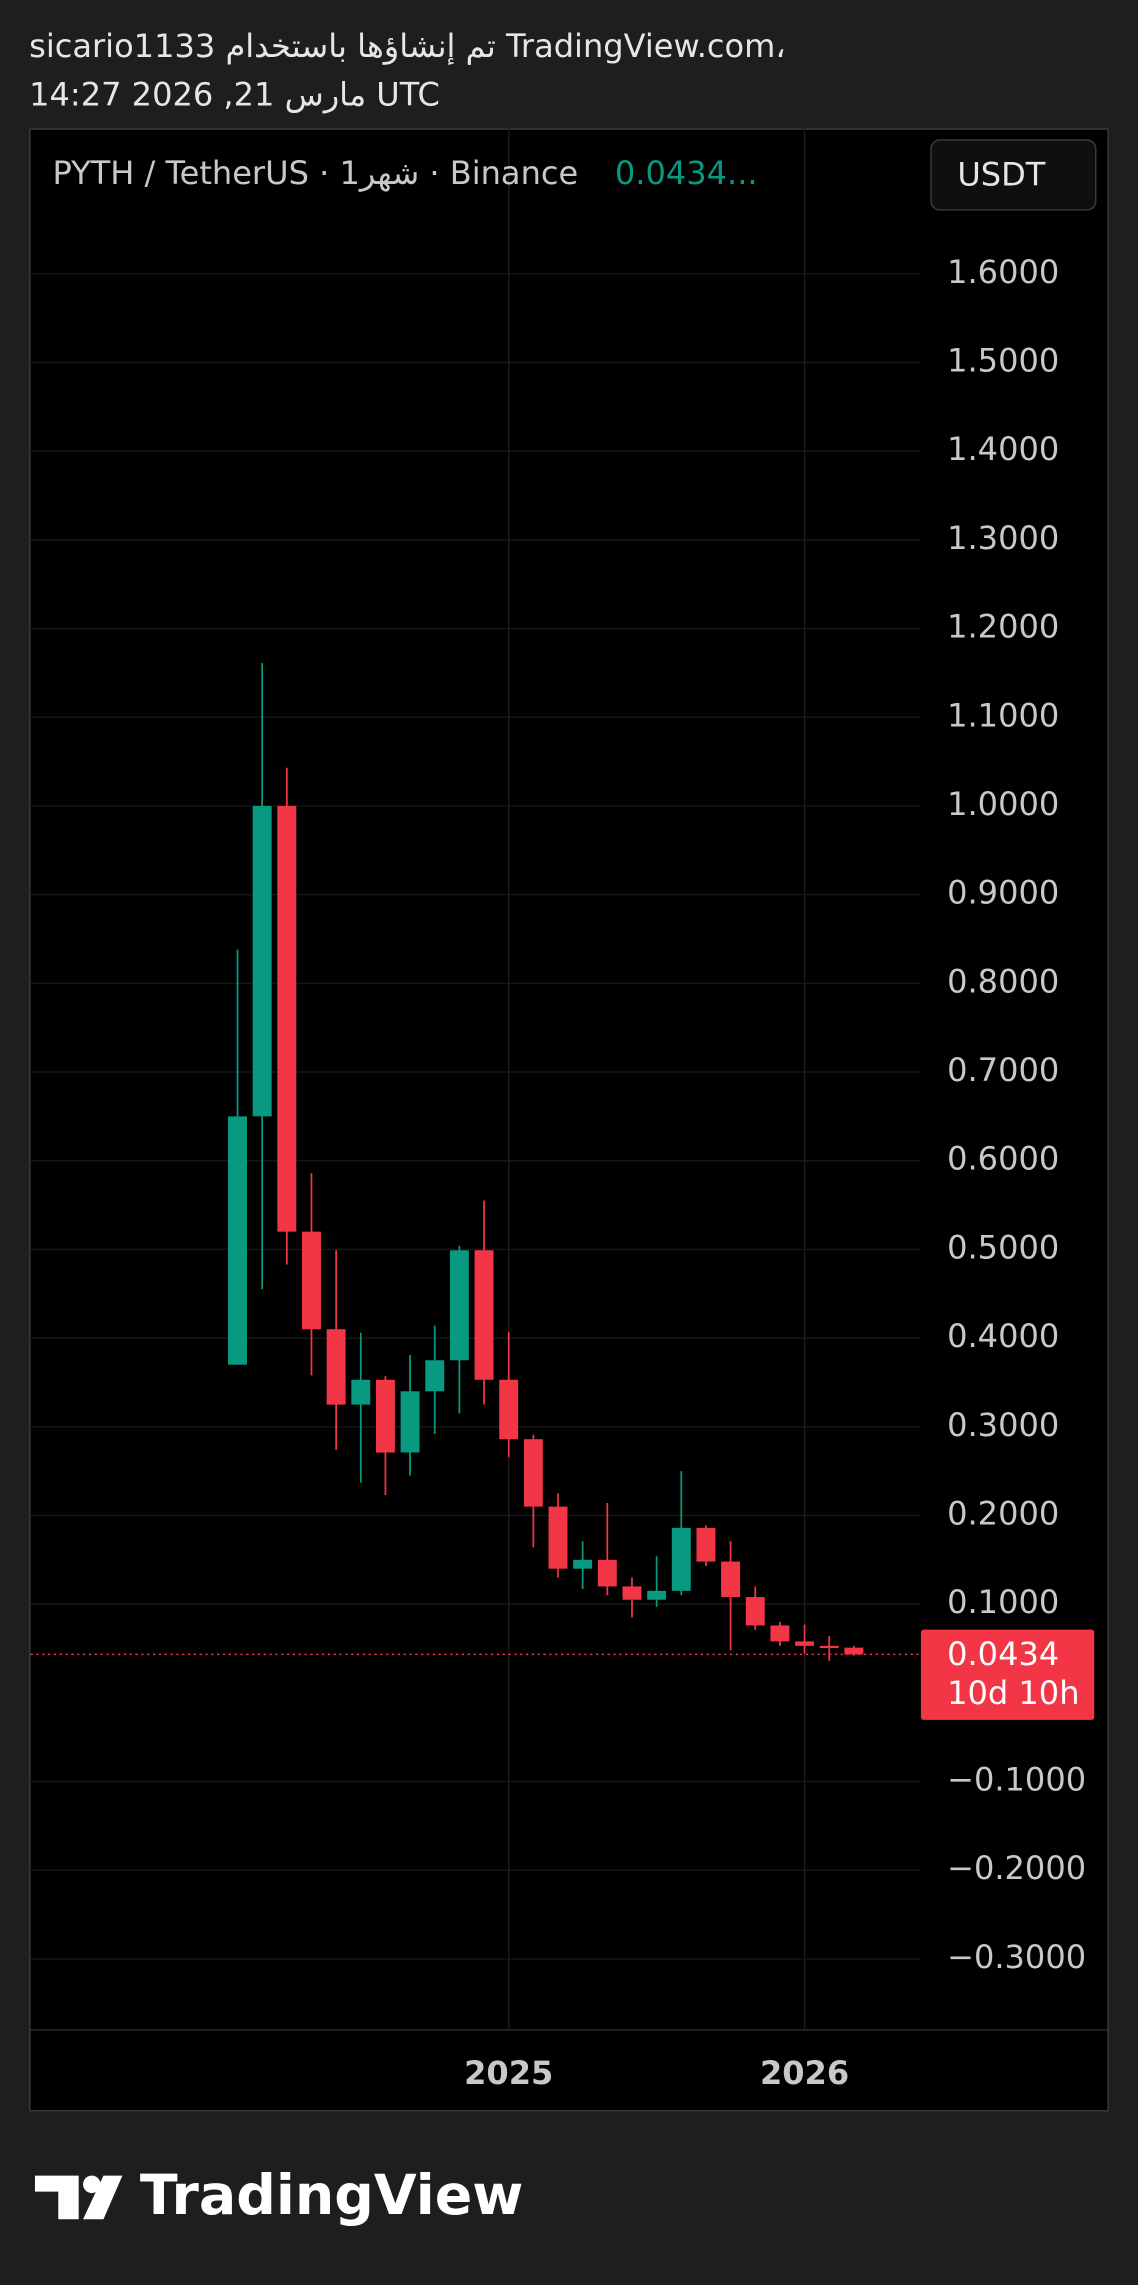  Describe the element at coordinates (1003, 272) in the screenshot. I see `y-tick-label: 1.6000` at that location.